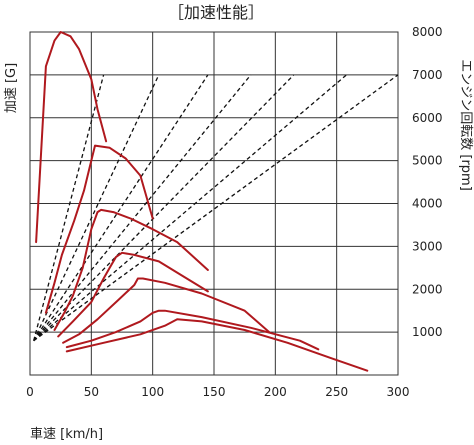  Describe the element at coordinates (427, 289) in the screenshot. I see `y-tick-label-right: 2000` at that location.